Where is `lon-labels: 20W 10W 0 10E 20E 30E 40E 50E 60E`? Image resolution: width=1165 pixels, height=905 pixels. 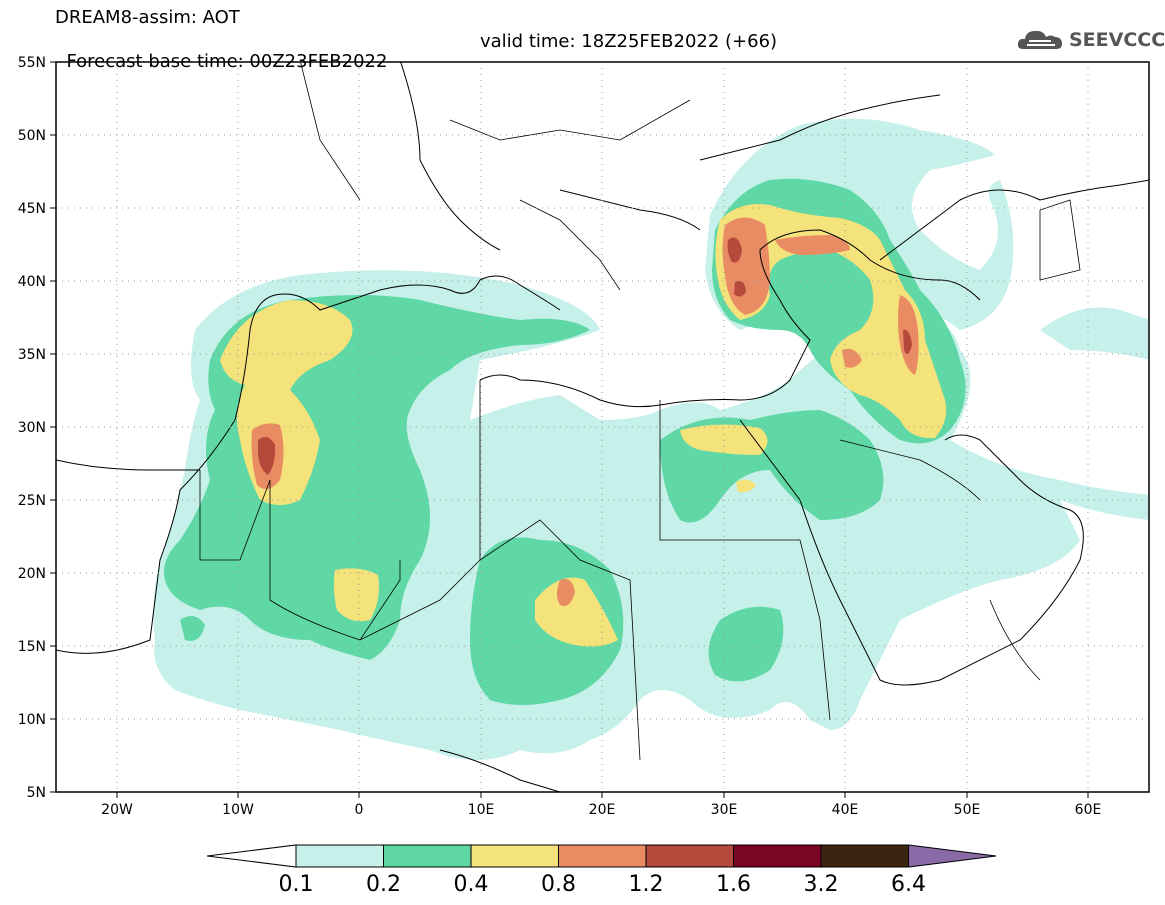 lon-labels: 20W 10W 0 10E 20E 30E 40E 50E 60E is located at coordinates (601, 810).